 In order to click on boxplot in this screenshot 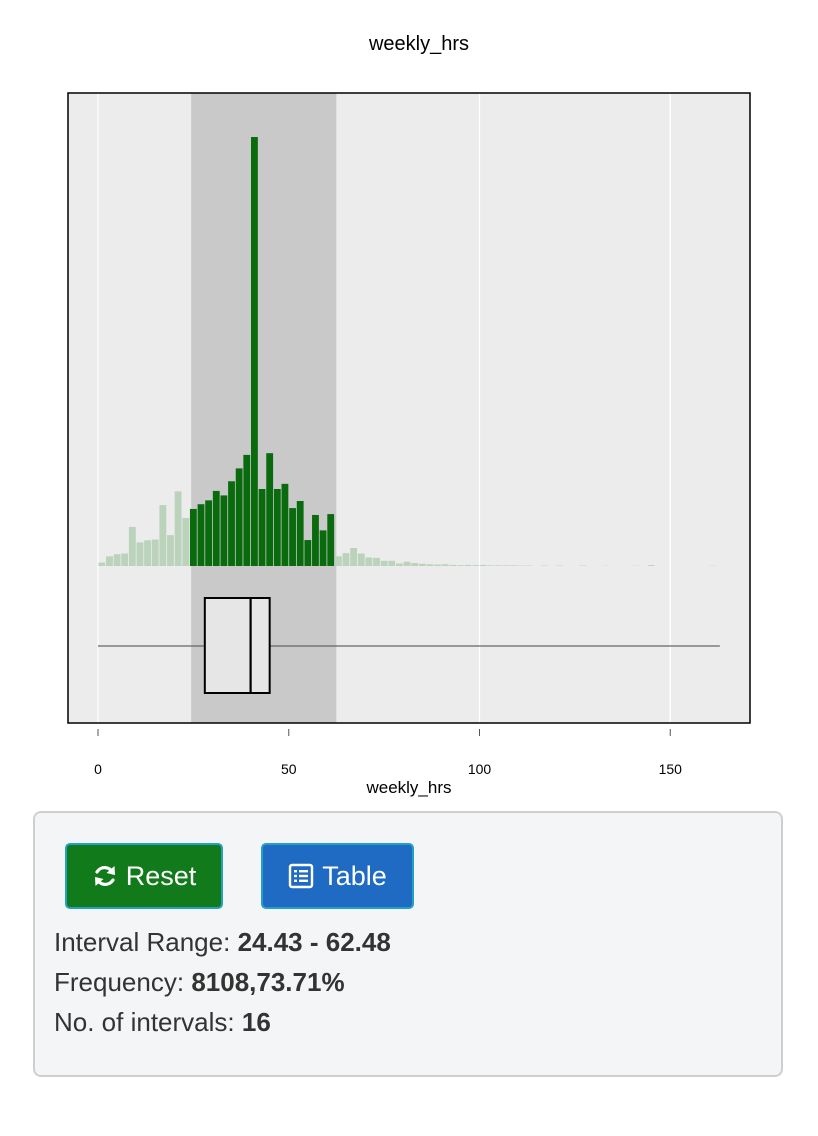, I will do `click(409, 645)`.